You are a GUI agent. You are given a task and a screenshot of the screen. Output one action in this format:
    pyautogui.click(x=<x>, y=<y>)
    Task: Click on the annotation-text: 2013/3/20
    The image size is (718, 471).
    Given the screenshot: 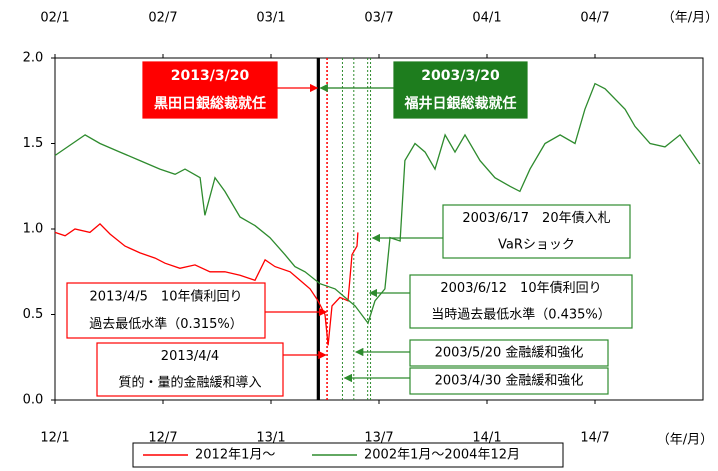 What is the action you would take?
    pyautogui.click(x=210, y=76)
    